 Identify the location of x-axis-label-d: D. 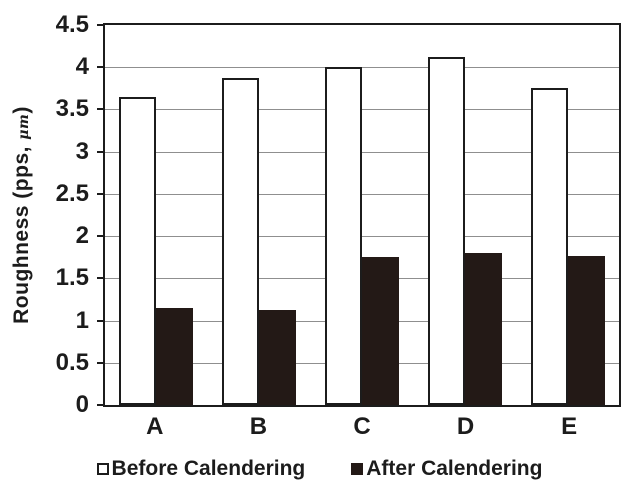
(465, 426).